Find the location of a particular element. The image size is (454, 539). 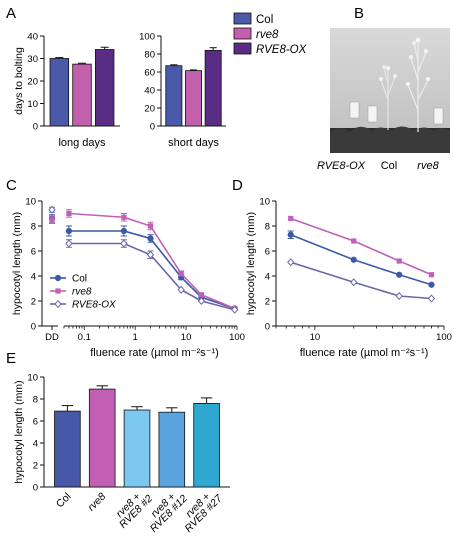

legend-label-rve8: rve8 is located at coordinates (267, 35).